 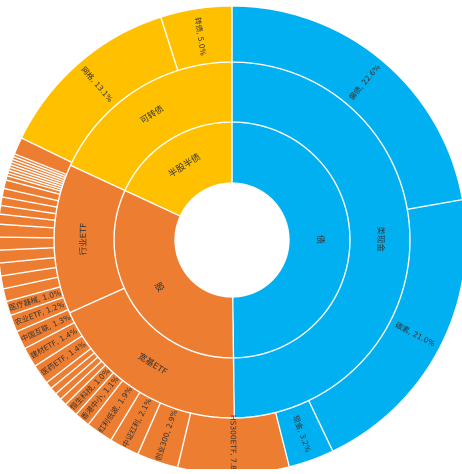 What do you see at coordinates (380, 239) in the screenshot?
I see `sunburst-ring2-label-1: 类现金` at bounding box center [380, 239].